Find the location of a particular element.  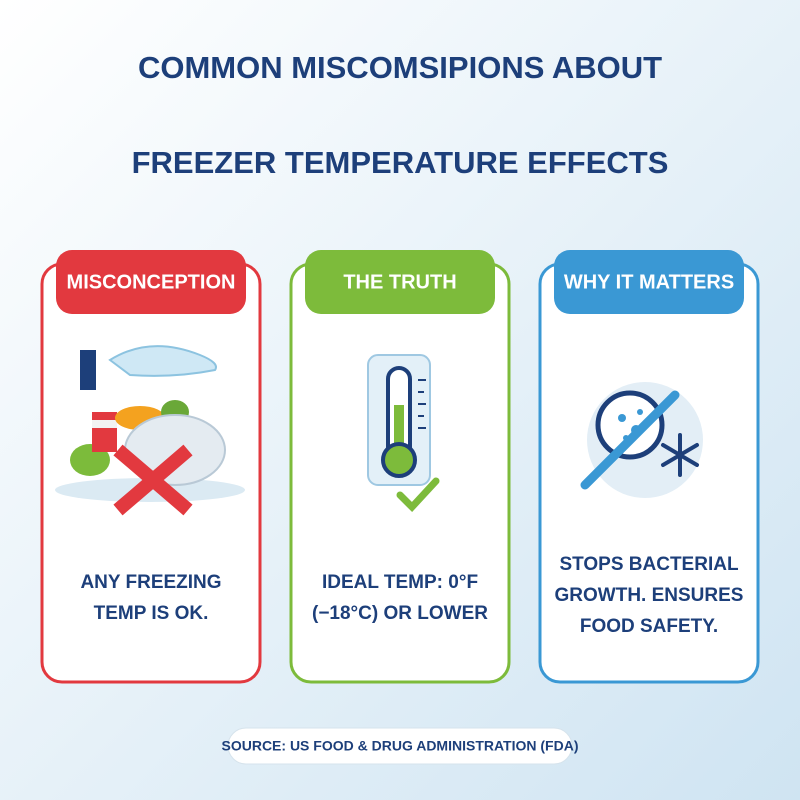

title-line: COMMON MISCOMSIPIONS ABOUT is located at coordinates (400, 67).